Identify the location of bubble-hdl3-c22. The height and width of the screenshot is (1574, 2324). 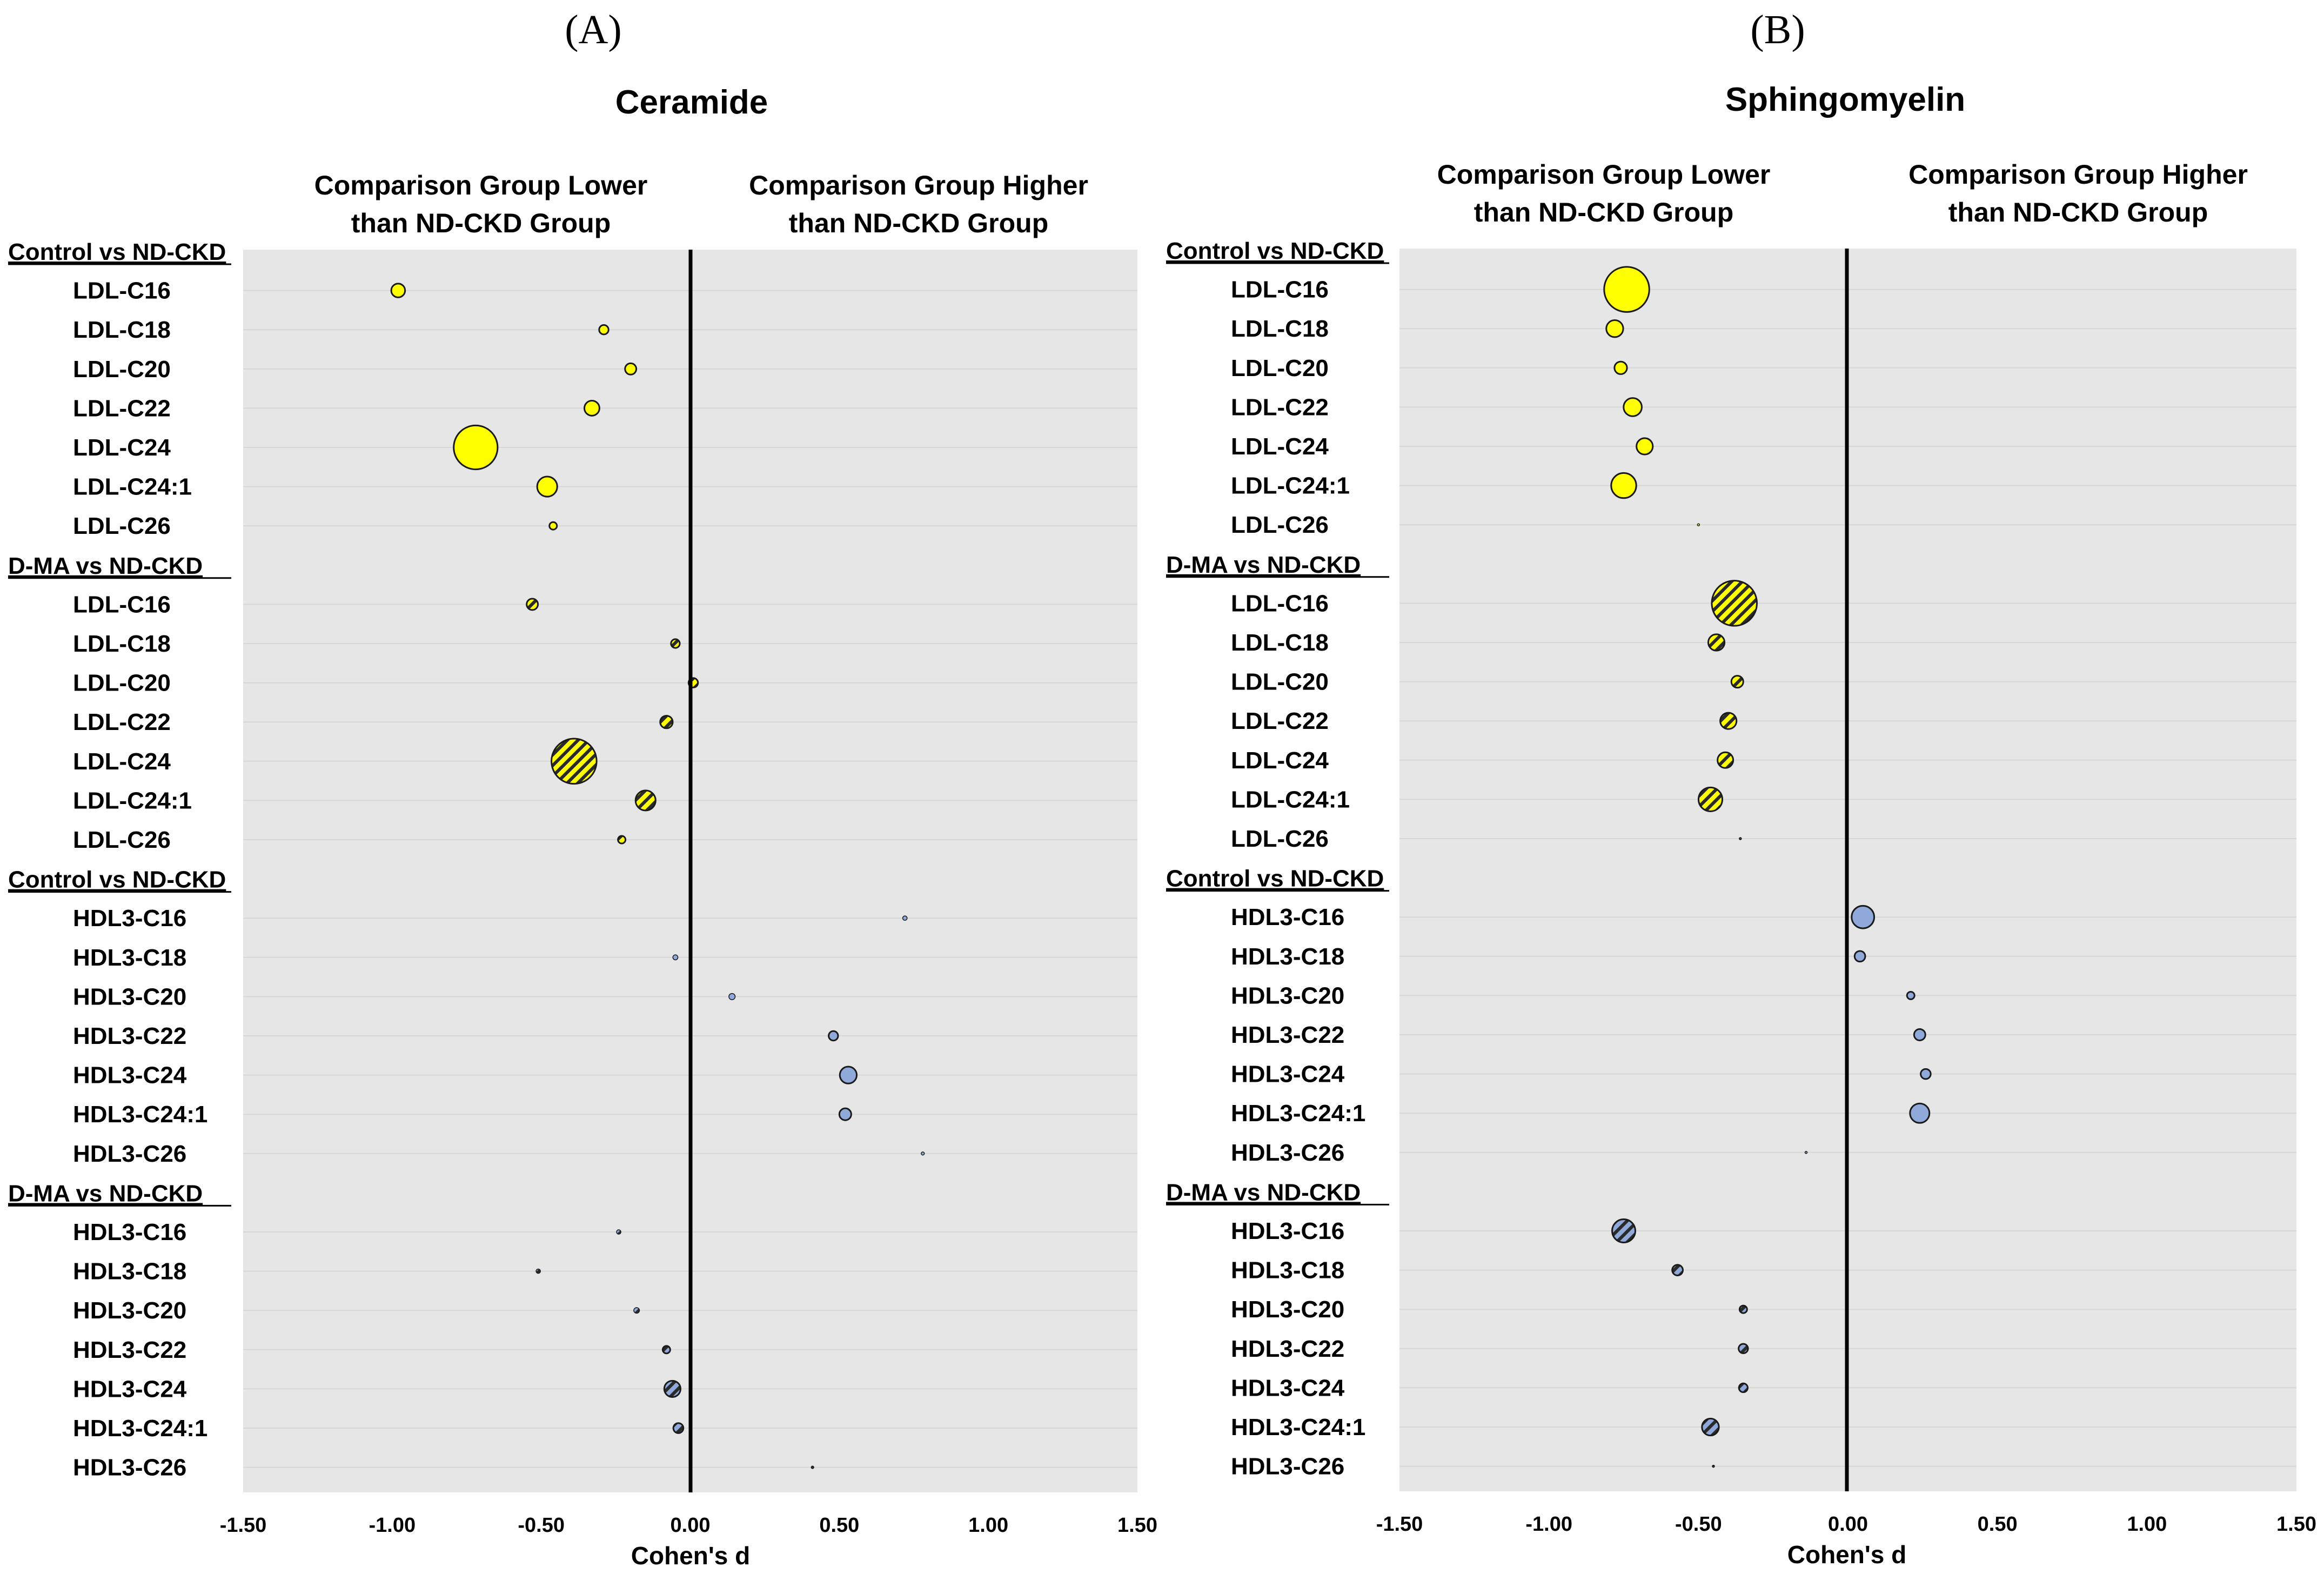
(666, 1350).